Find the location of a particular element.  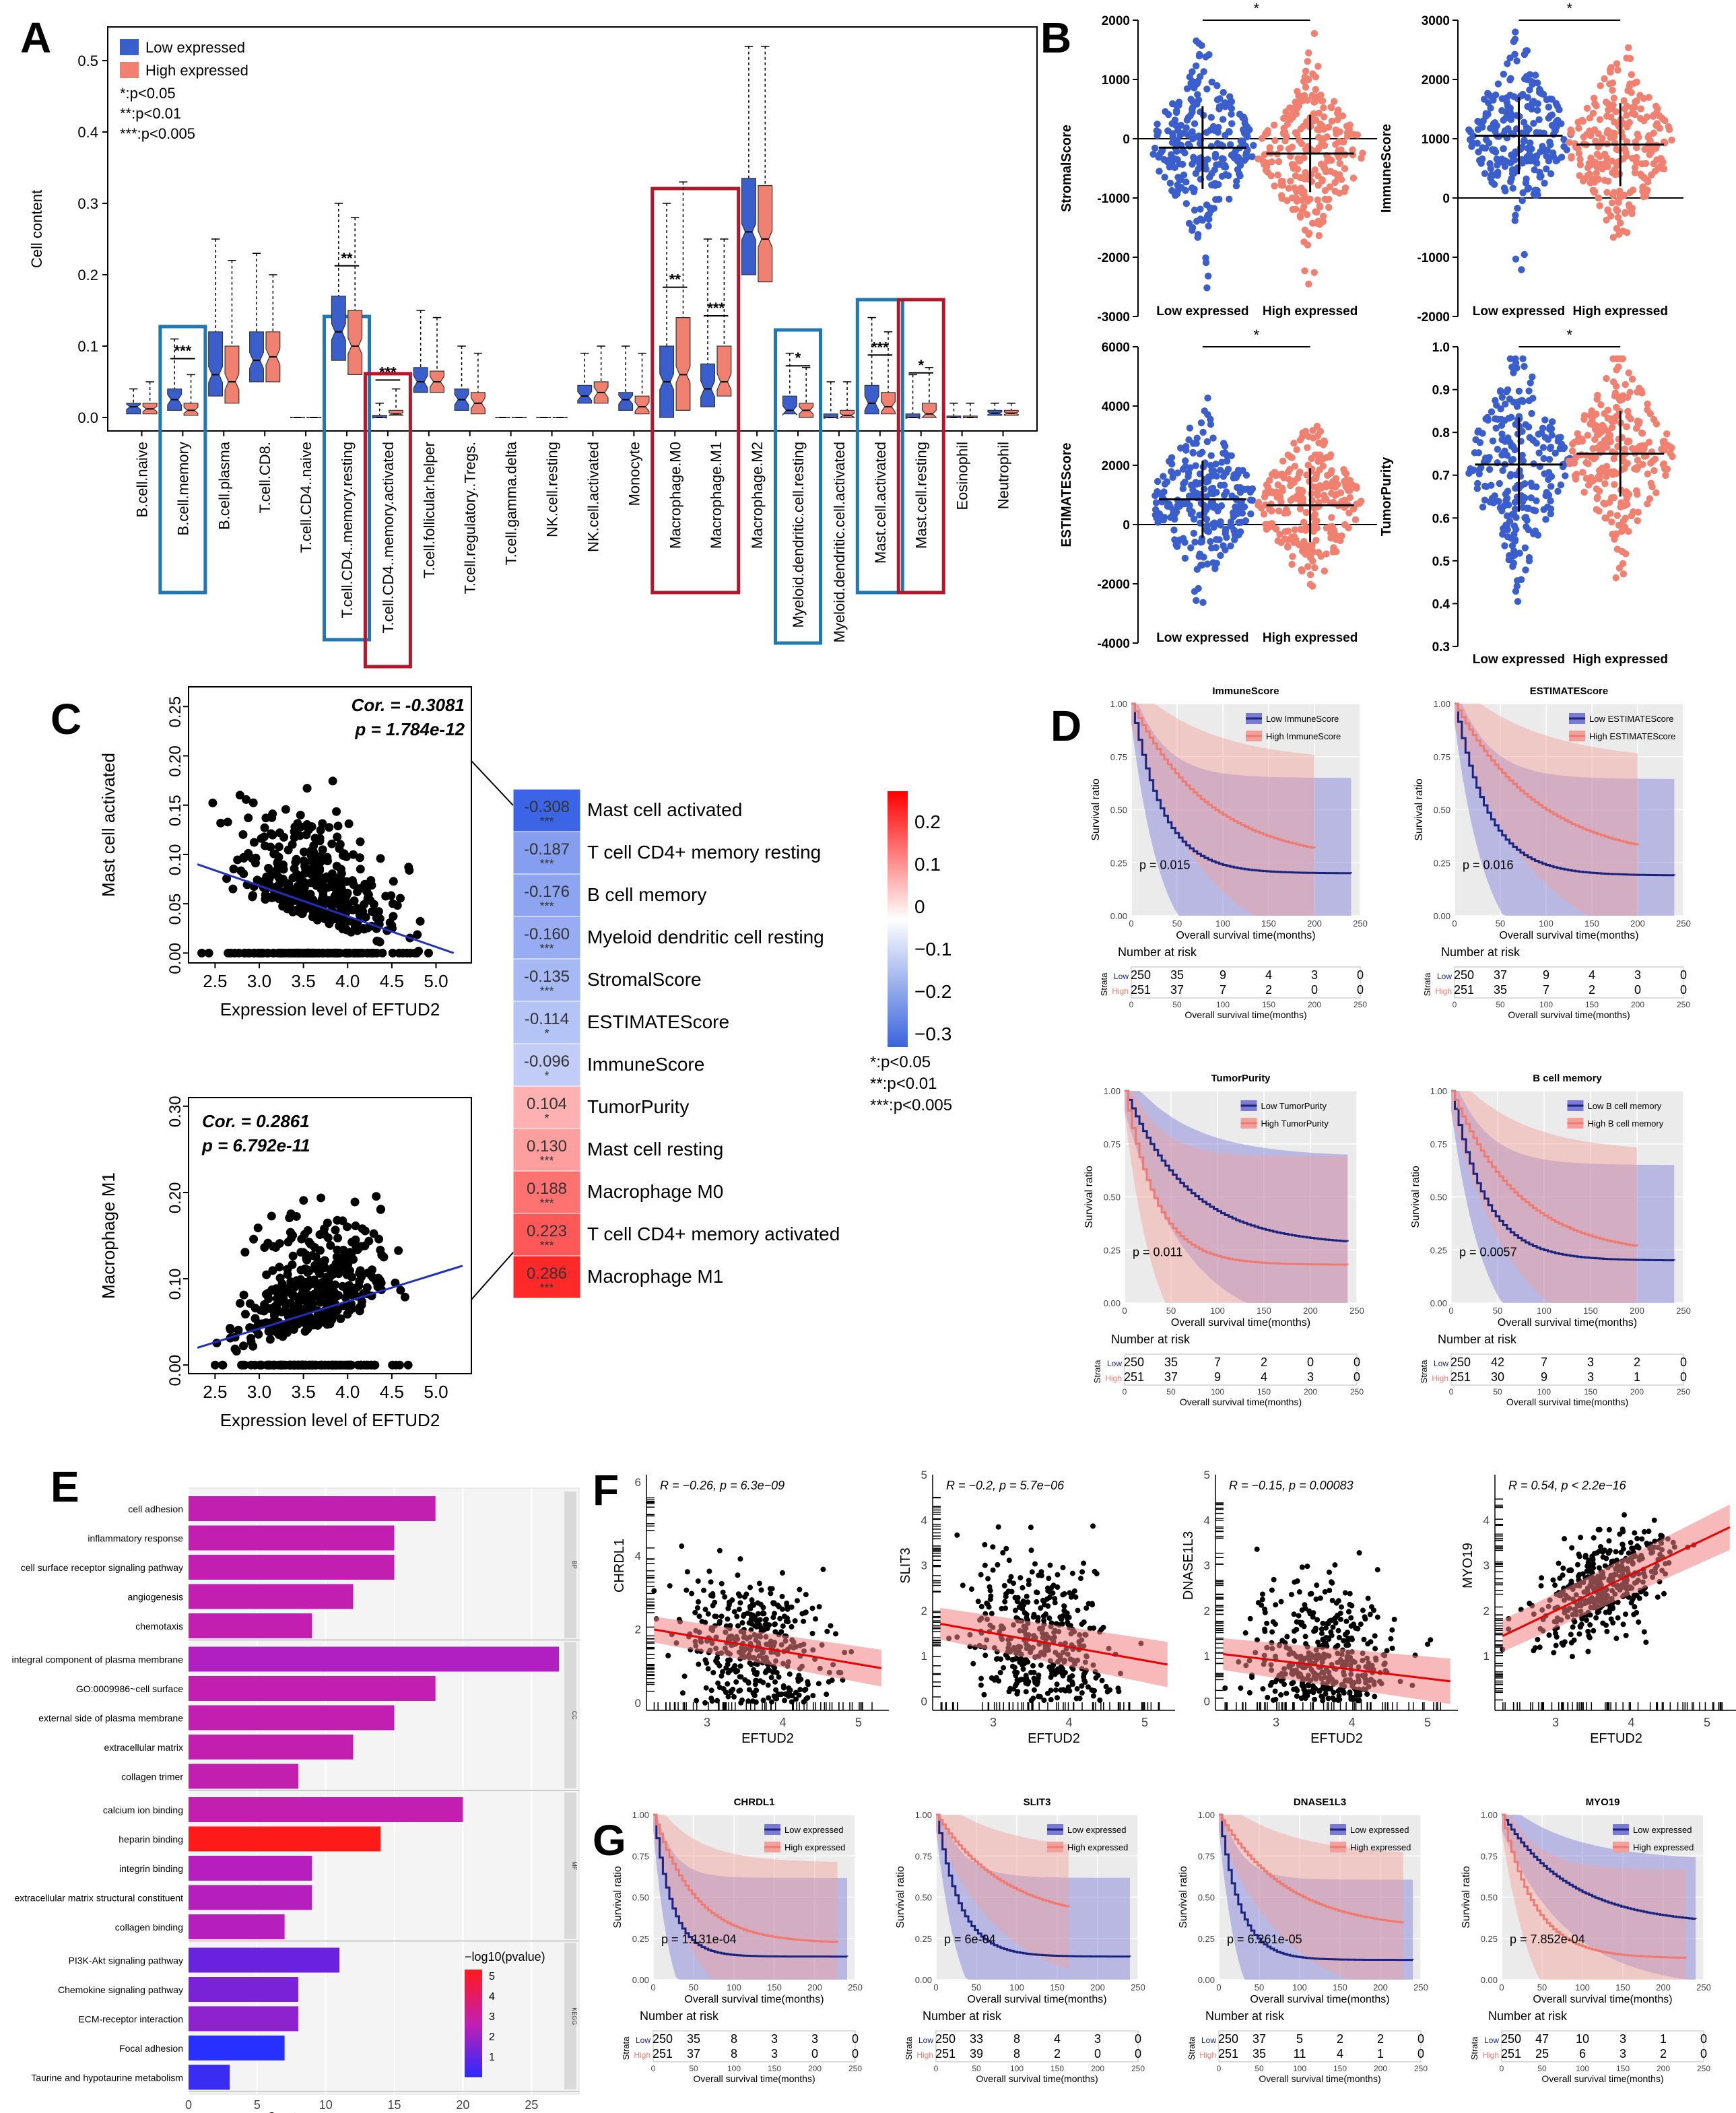

strata-label: Strata is located at coordinates (1097, 1371).